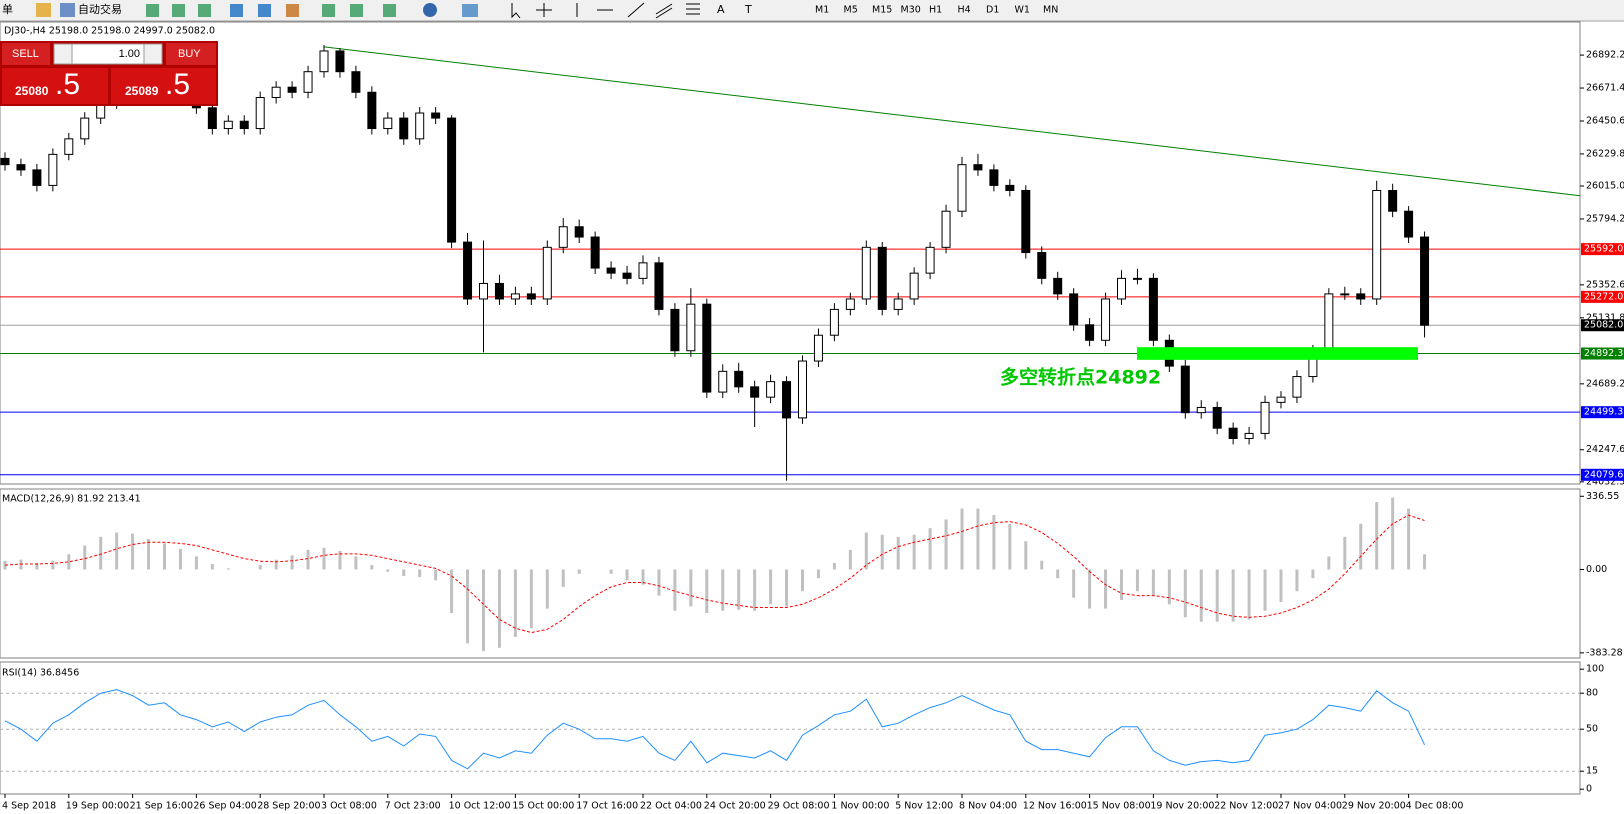 The image size is (1624, 814). What do you see at coordinates (100, 9) in the screenshot?
I see `toolbar-item: 自动交易` at bounding box center [100, 9].